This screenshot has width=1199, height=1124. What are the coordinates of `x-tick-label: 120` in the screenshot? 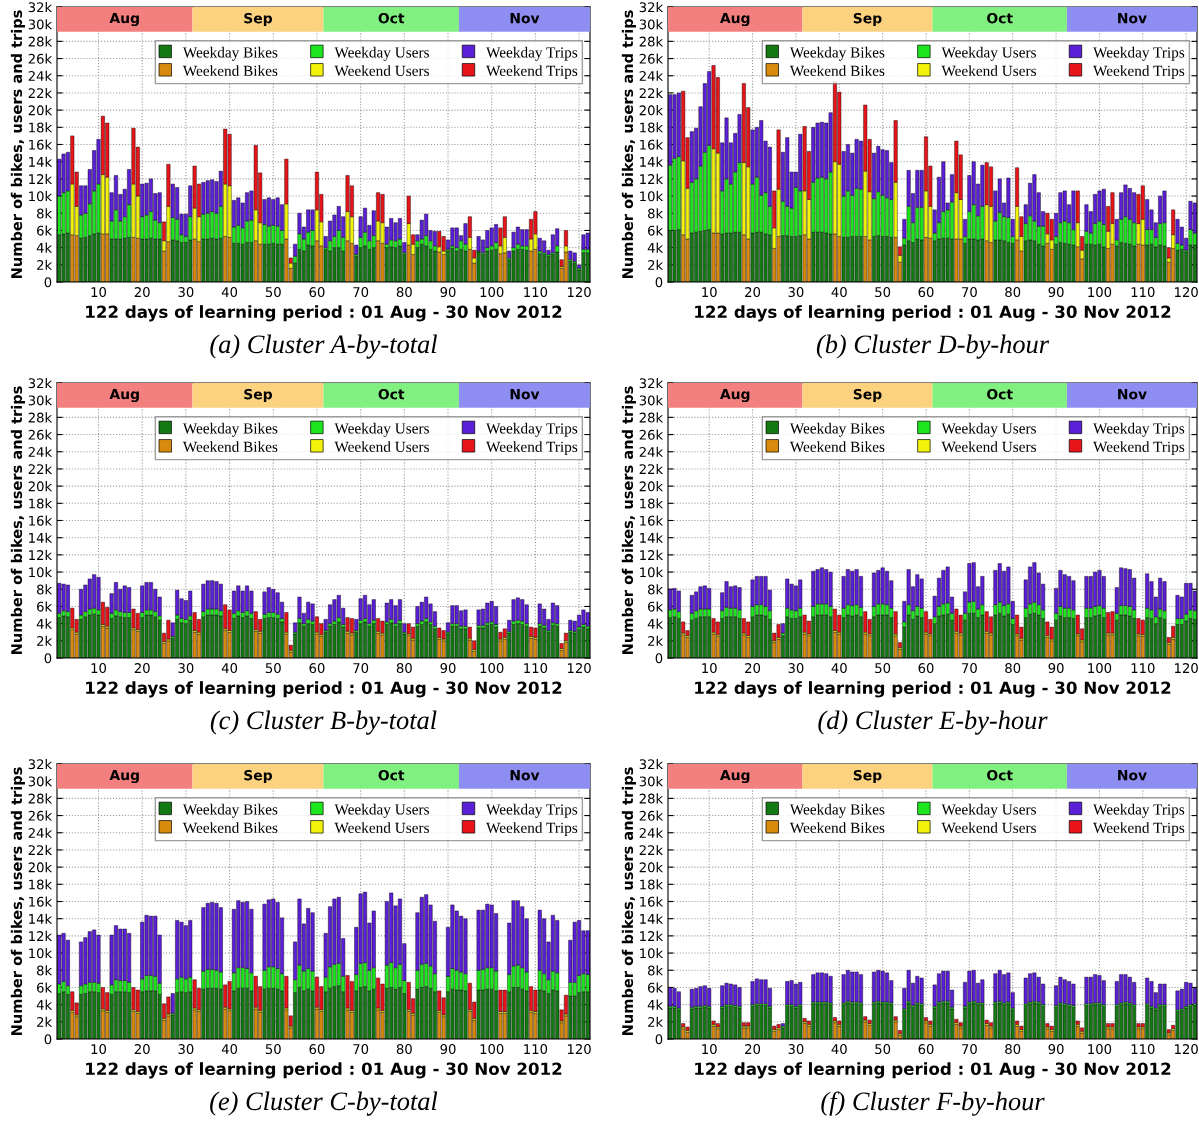 It's located at (1186, 1049).